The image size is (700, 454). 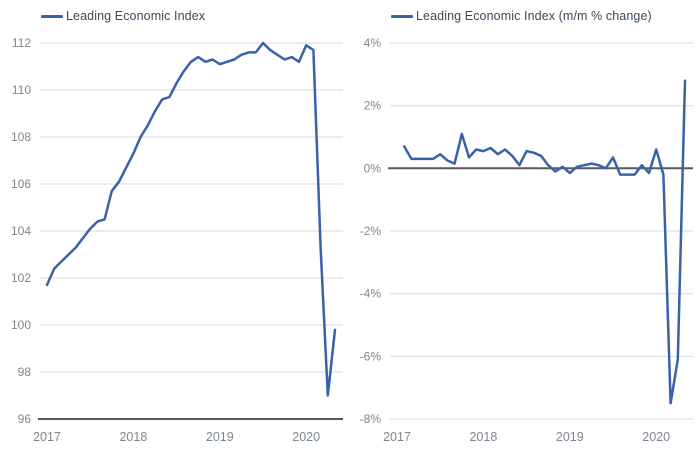 I want to click on svg-text: 0%, so click(x=373, y=168).